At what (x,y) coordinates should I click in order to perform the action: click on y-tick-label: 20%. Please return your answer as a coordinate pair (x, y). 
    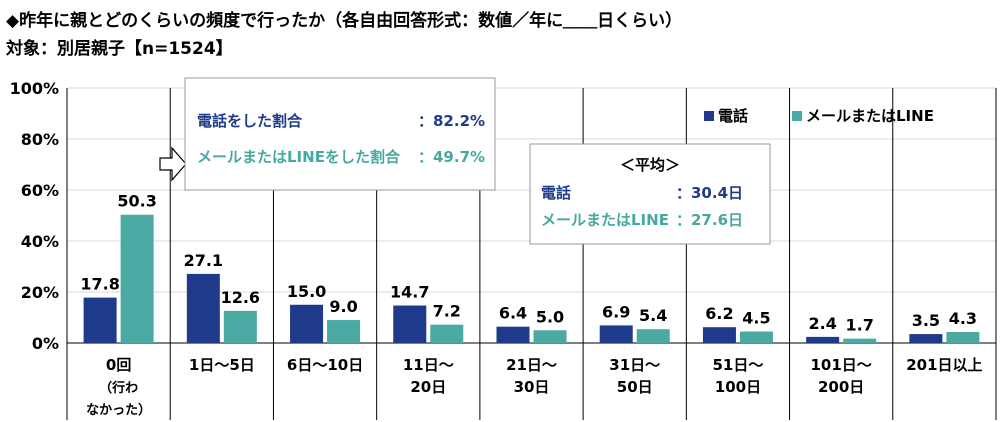
    Looking at the image, I should click on (40, 292).